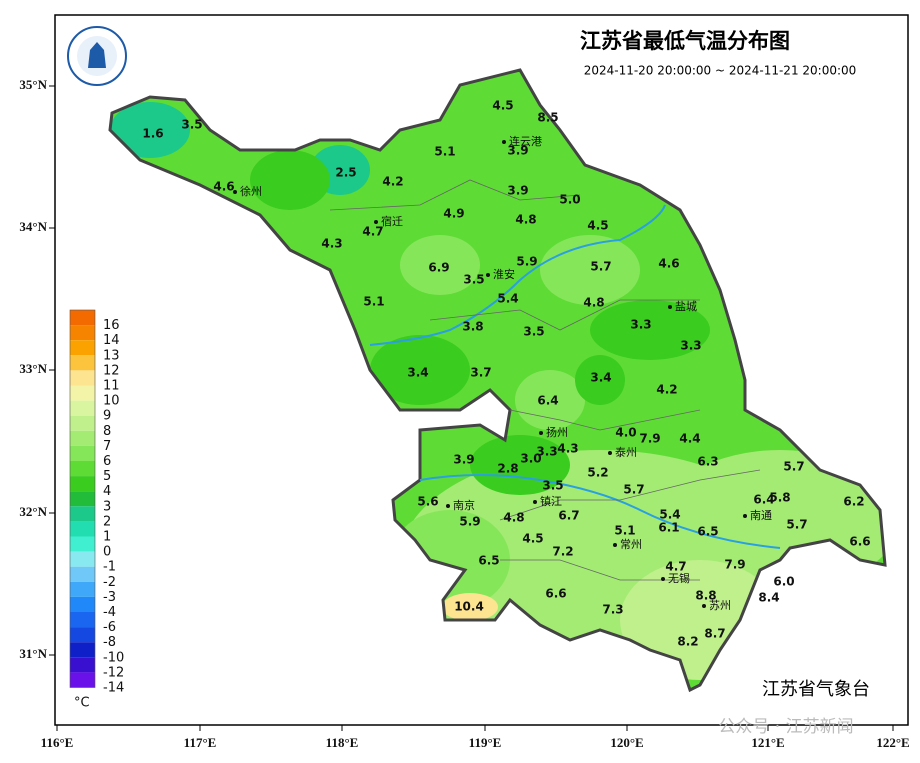 The image size is (920, 763). I want to click on station-value: 1.6, so click(152, 134).